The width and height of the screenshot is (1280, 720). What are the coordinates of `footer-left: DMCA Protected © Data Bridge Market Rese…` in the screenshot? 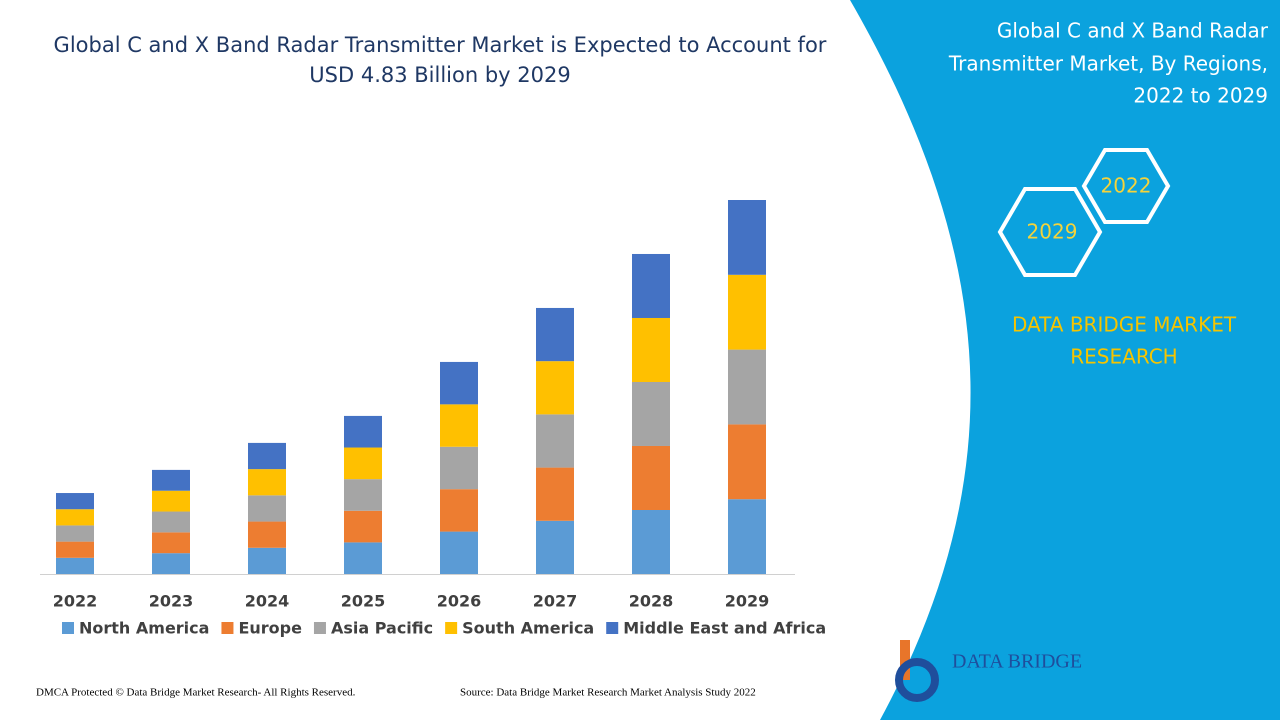 It's located at (196, 693).